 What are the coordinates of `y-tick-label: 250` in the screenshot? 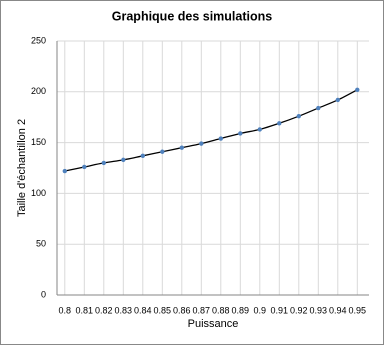 It's located at (38, 40).